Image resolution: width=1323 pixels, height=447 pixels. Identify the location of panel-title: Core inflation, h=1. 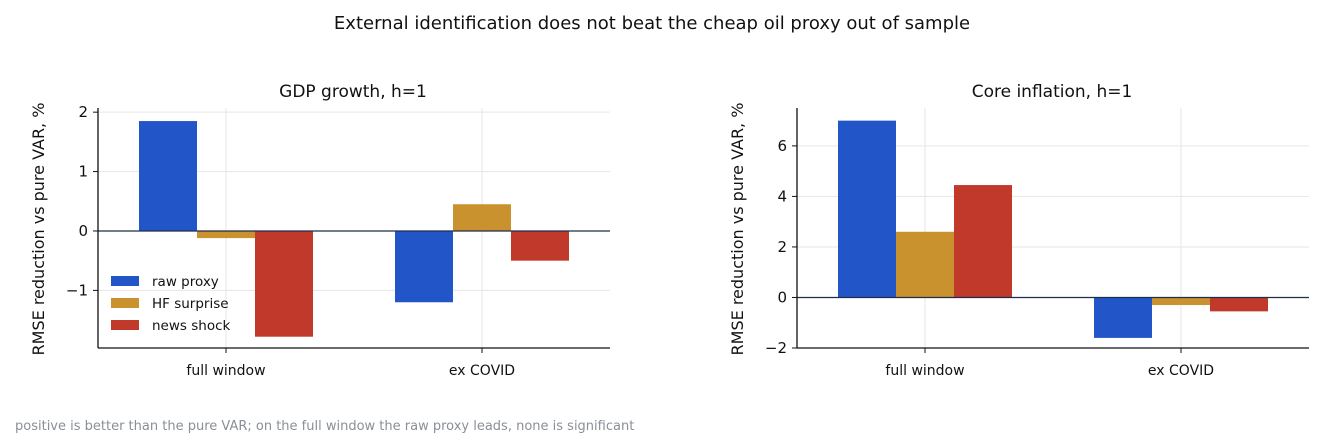
(1052, 92).